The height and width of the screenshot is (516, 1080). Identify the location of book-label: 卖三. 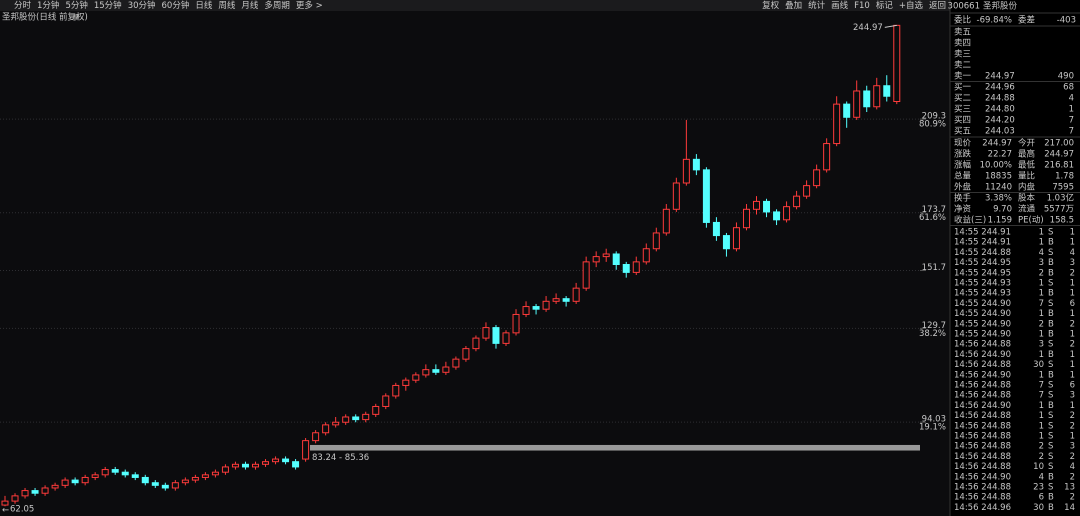
(962, 55).